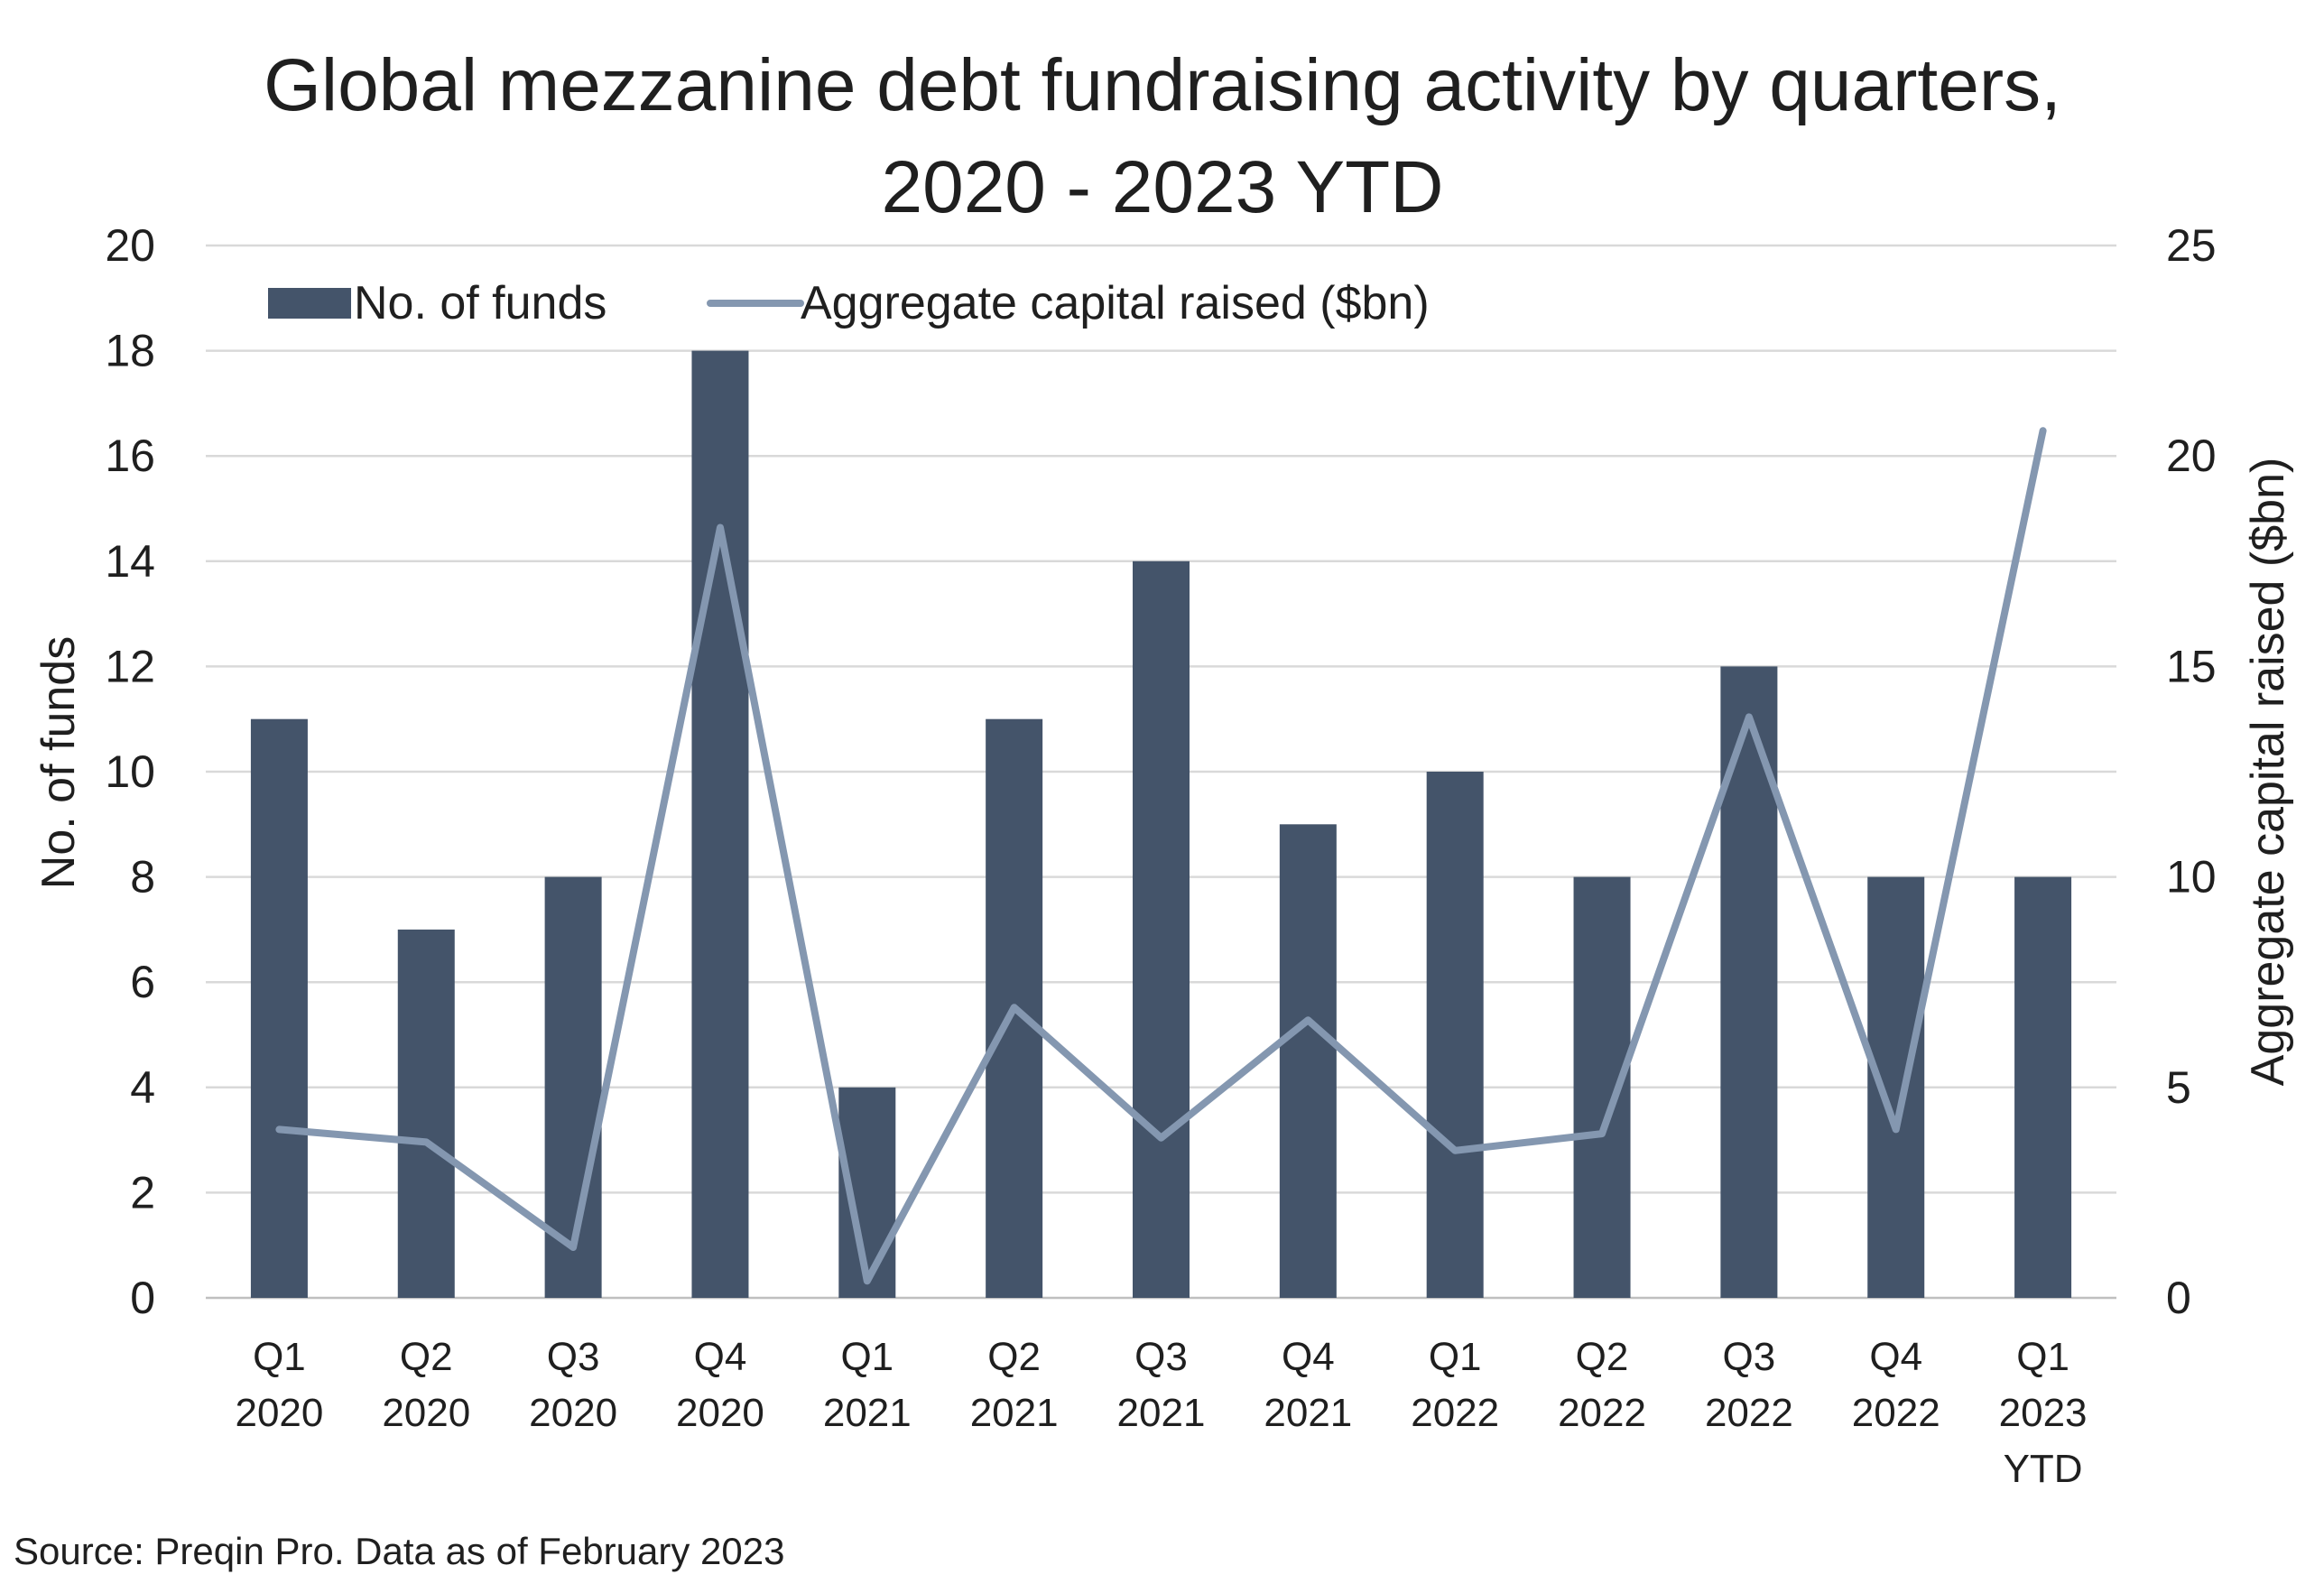 The width and height of the screenshot is (2324, 1593). I want to click on left-axis-tick-label: 10, so click(130, 772).